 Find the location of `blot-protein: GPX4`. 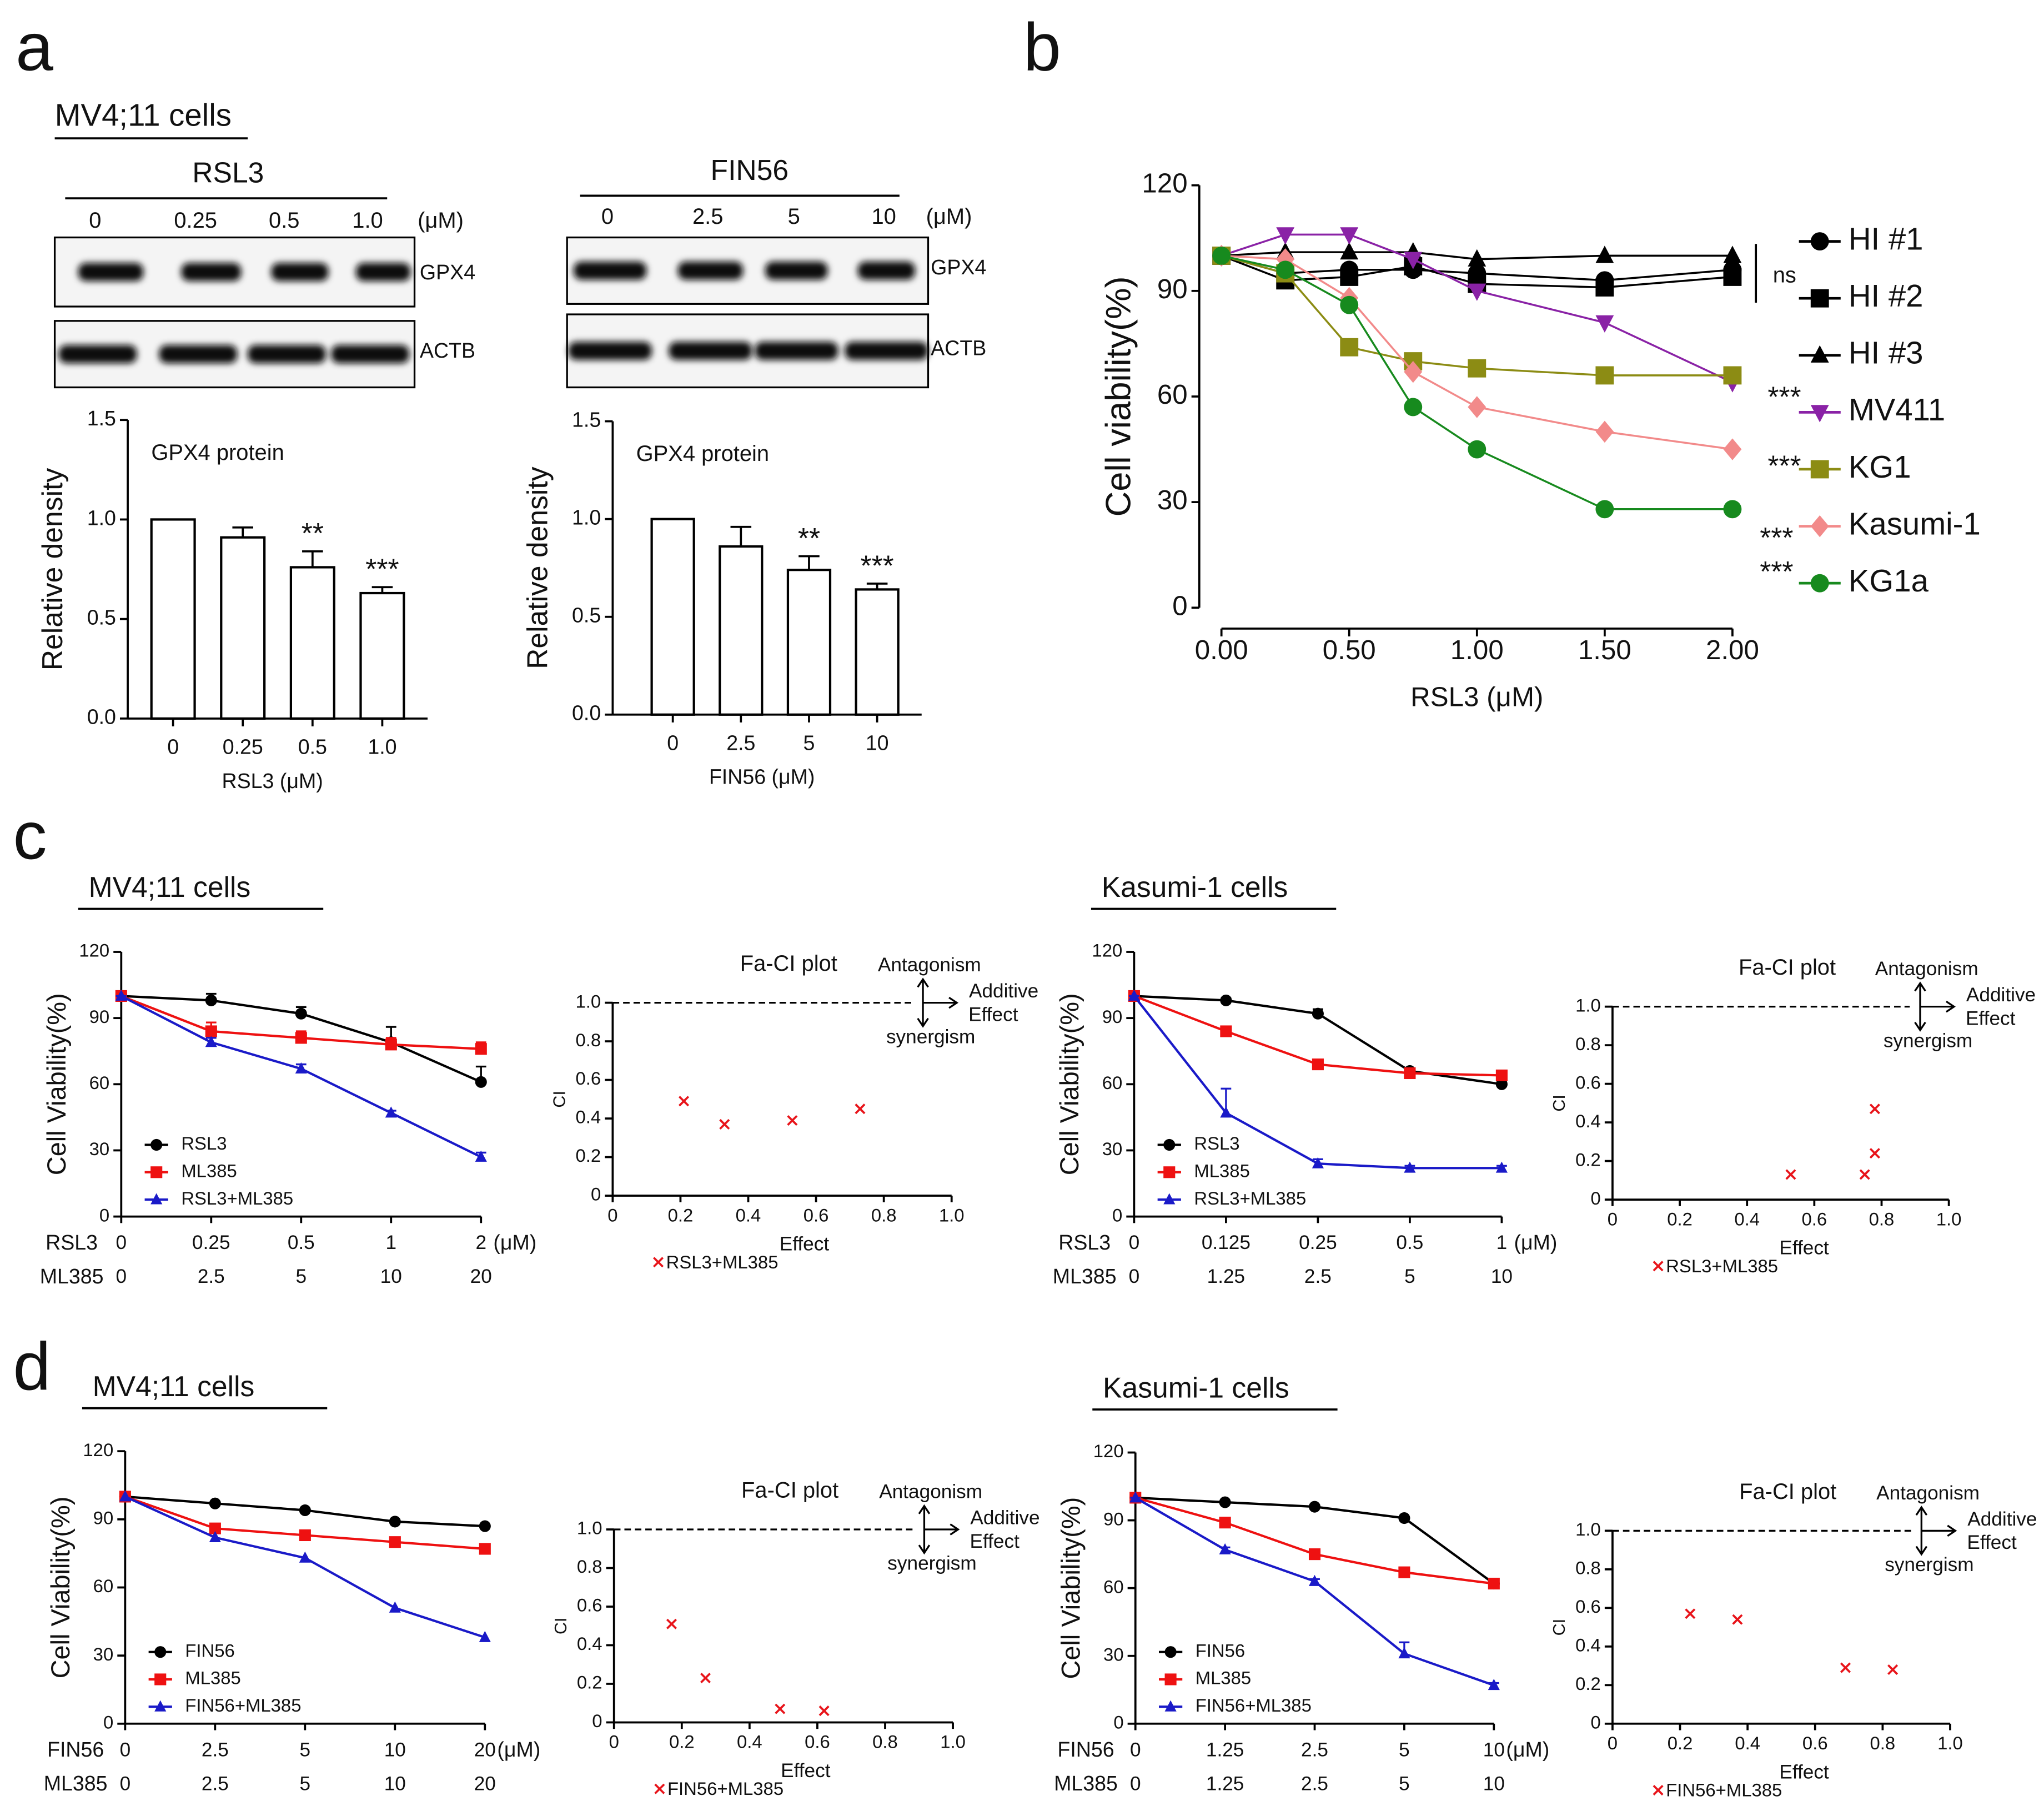

blot-protein: GPX4 is located at coordinates (959, 267).